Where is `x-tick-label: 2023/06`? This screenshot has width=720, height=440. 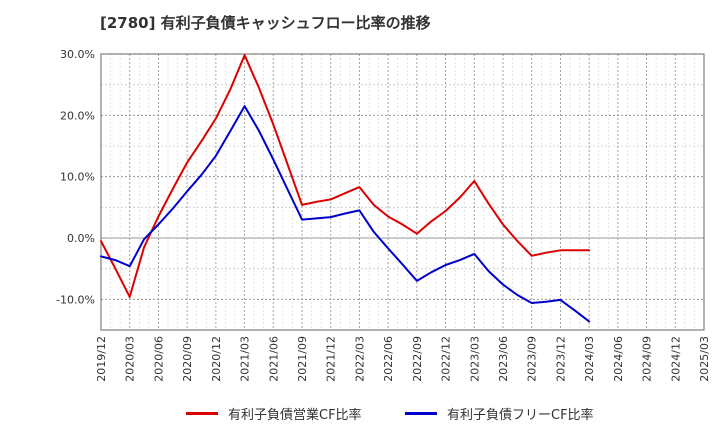 x-tick-label: 2023/06 is located at coordinates (503, 359).